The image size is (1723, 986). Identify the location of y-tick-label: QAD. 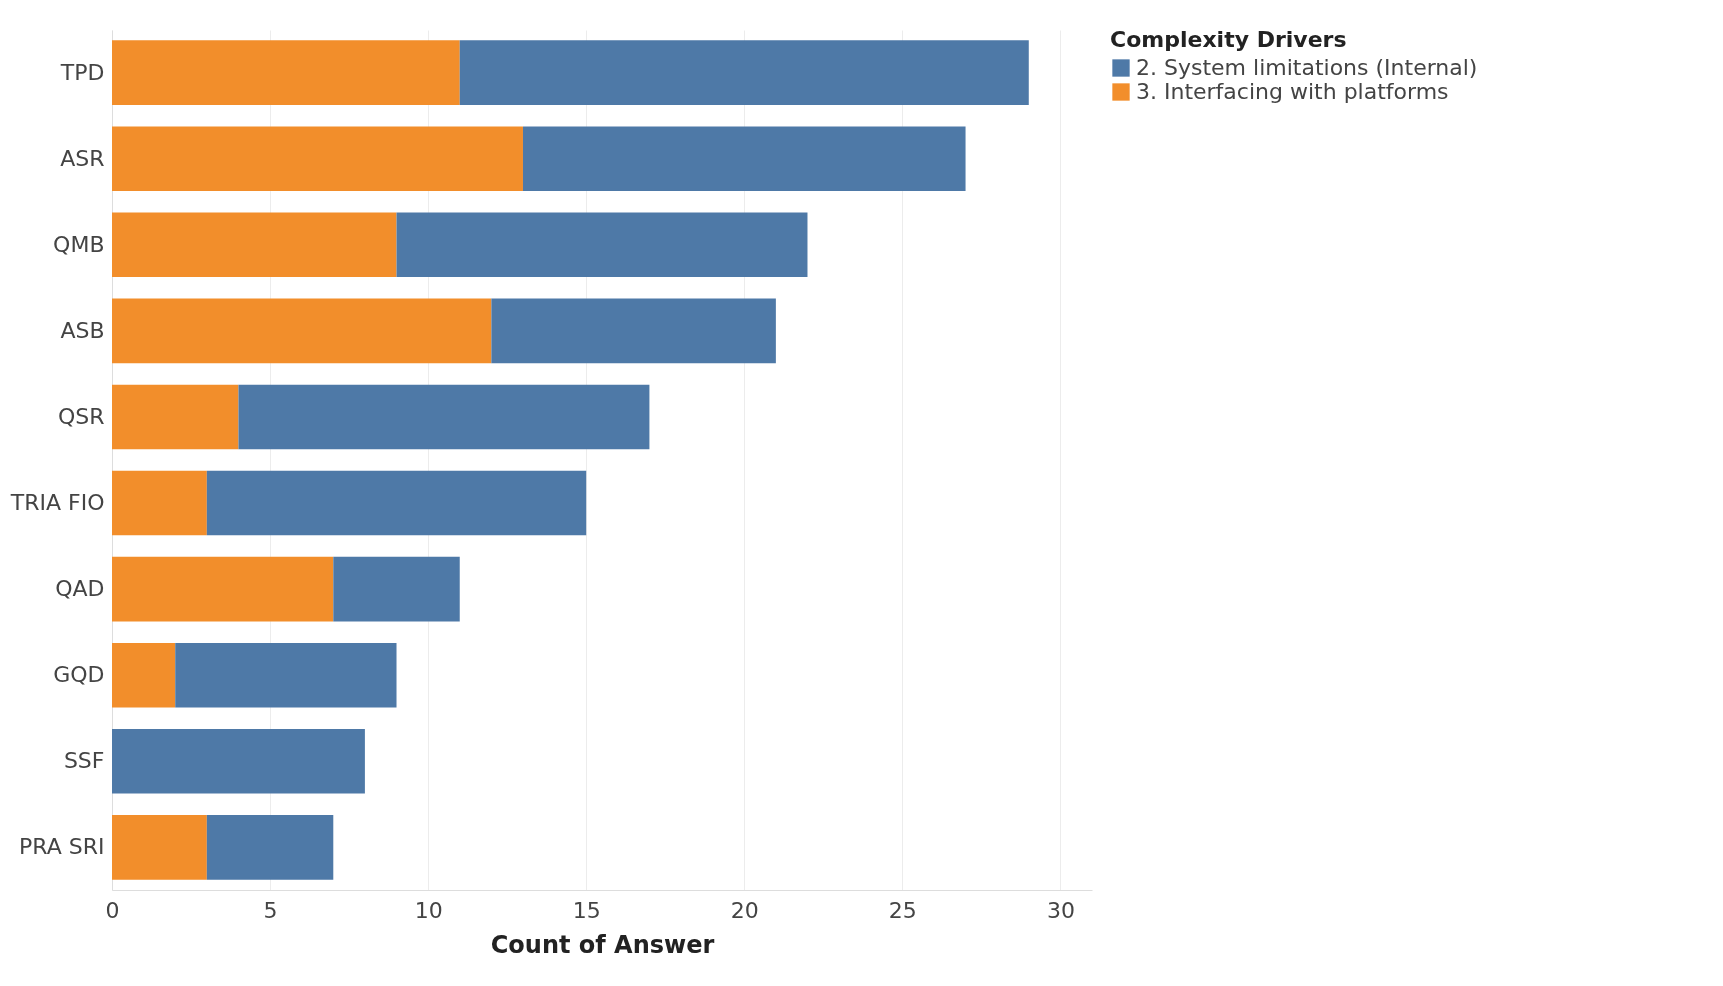
(80, 589).